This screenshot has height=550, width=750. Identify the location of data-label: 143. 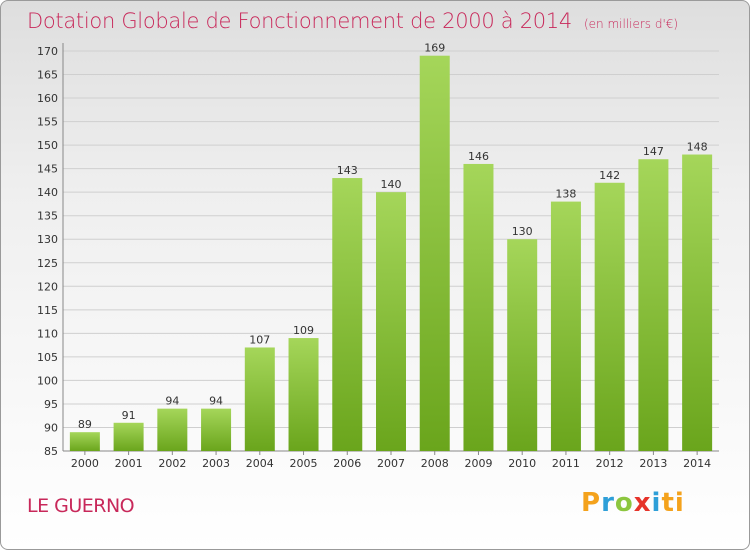
(347, 170).